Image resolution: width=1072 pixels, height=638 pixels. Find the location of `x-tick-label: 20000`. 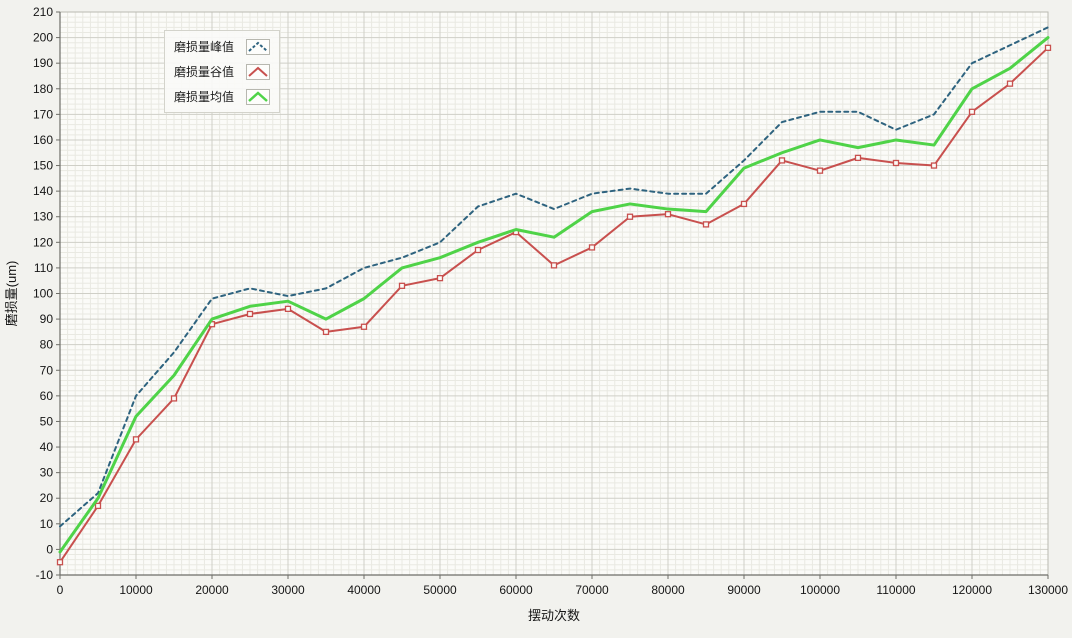

x-tick-label: 20000 is located at coordinates (212, 590).